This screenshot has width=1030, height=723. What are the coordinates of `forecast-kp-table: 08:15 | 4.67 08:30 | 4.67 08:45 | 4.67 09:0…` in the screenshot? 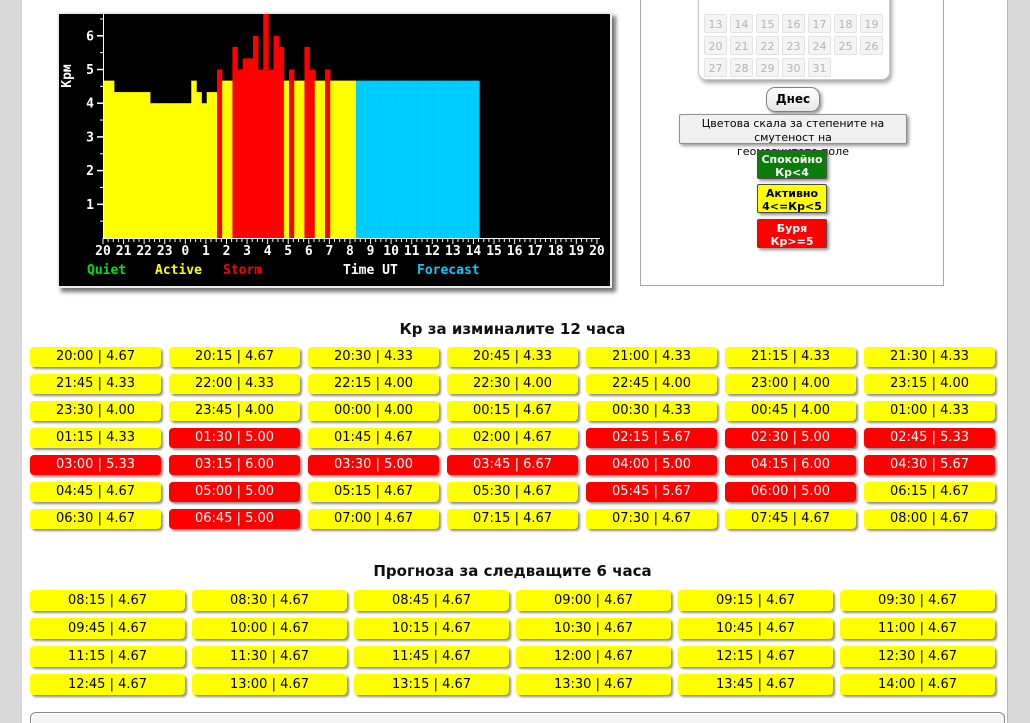 It's located at (517, 646).